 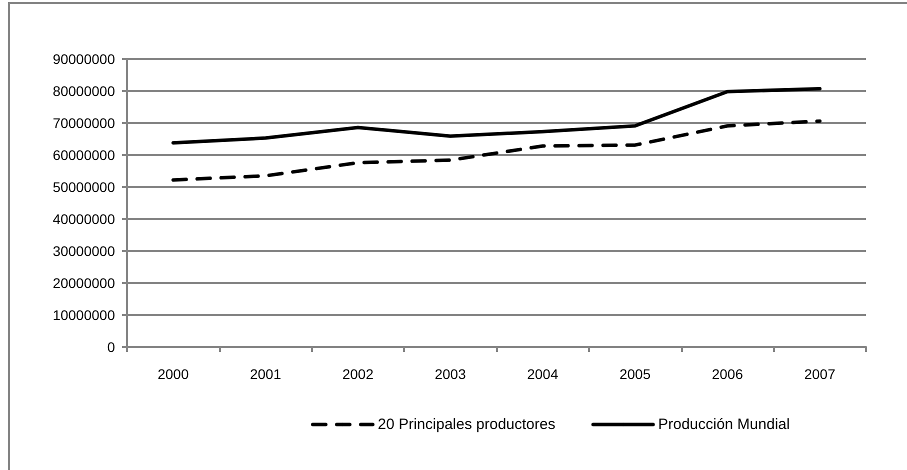 What do you see at coordinates (820, 374) in the screenshot?
I see `x-tick-label: 2007` at bounding box center [820, 374].